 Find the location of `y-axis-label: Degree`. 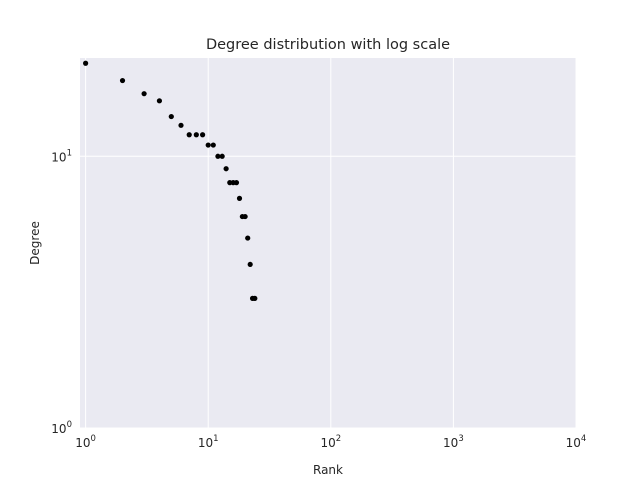

y-axis-label: Degree is located at coordinates (35, 243).